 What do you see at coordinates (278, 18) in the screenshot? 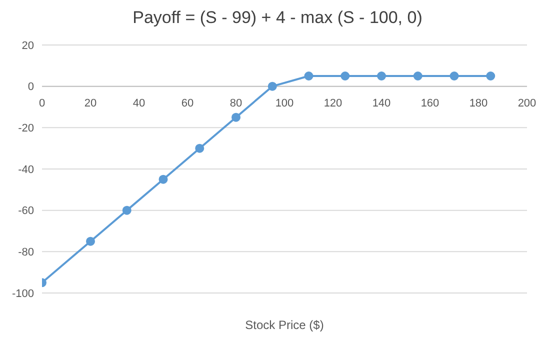
I see `chart-title: Payoff = (S - 99) + 4 - max (S - 100, 0)` at bounding box center [278, 18].